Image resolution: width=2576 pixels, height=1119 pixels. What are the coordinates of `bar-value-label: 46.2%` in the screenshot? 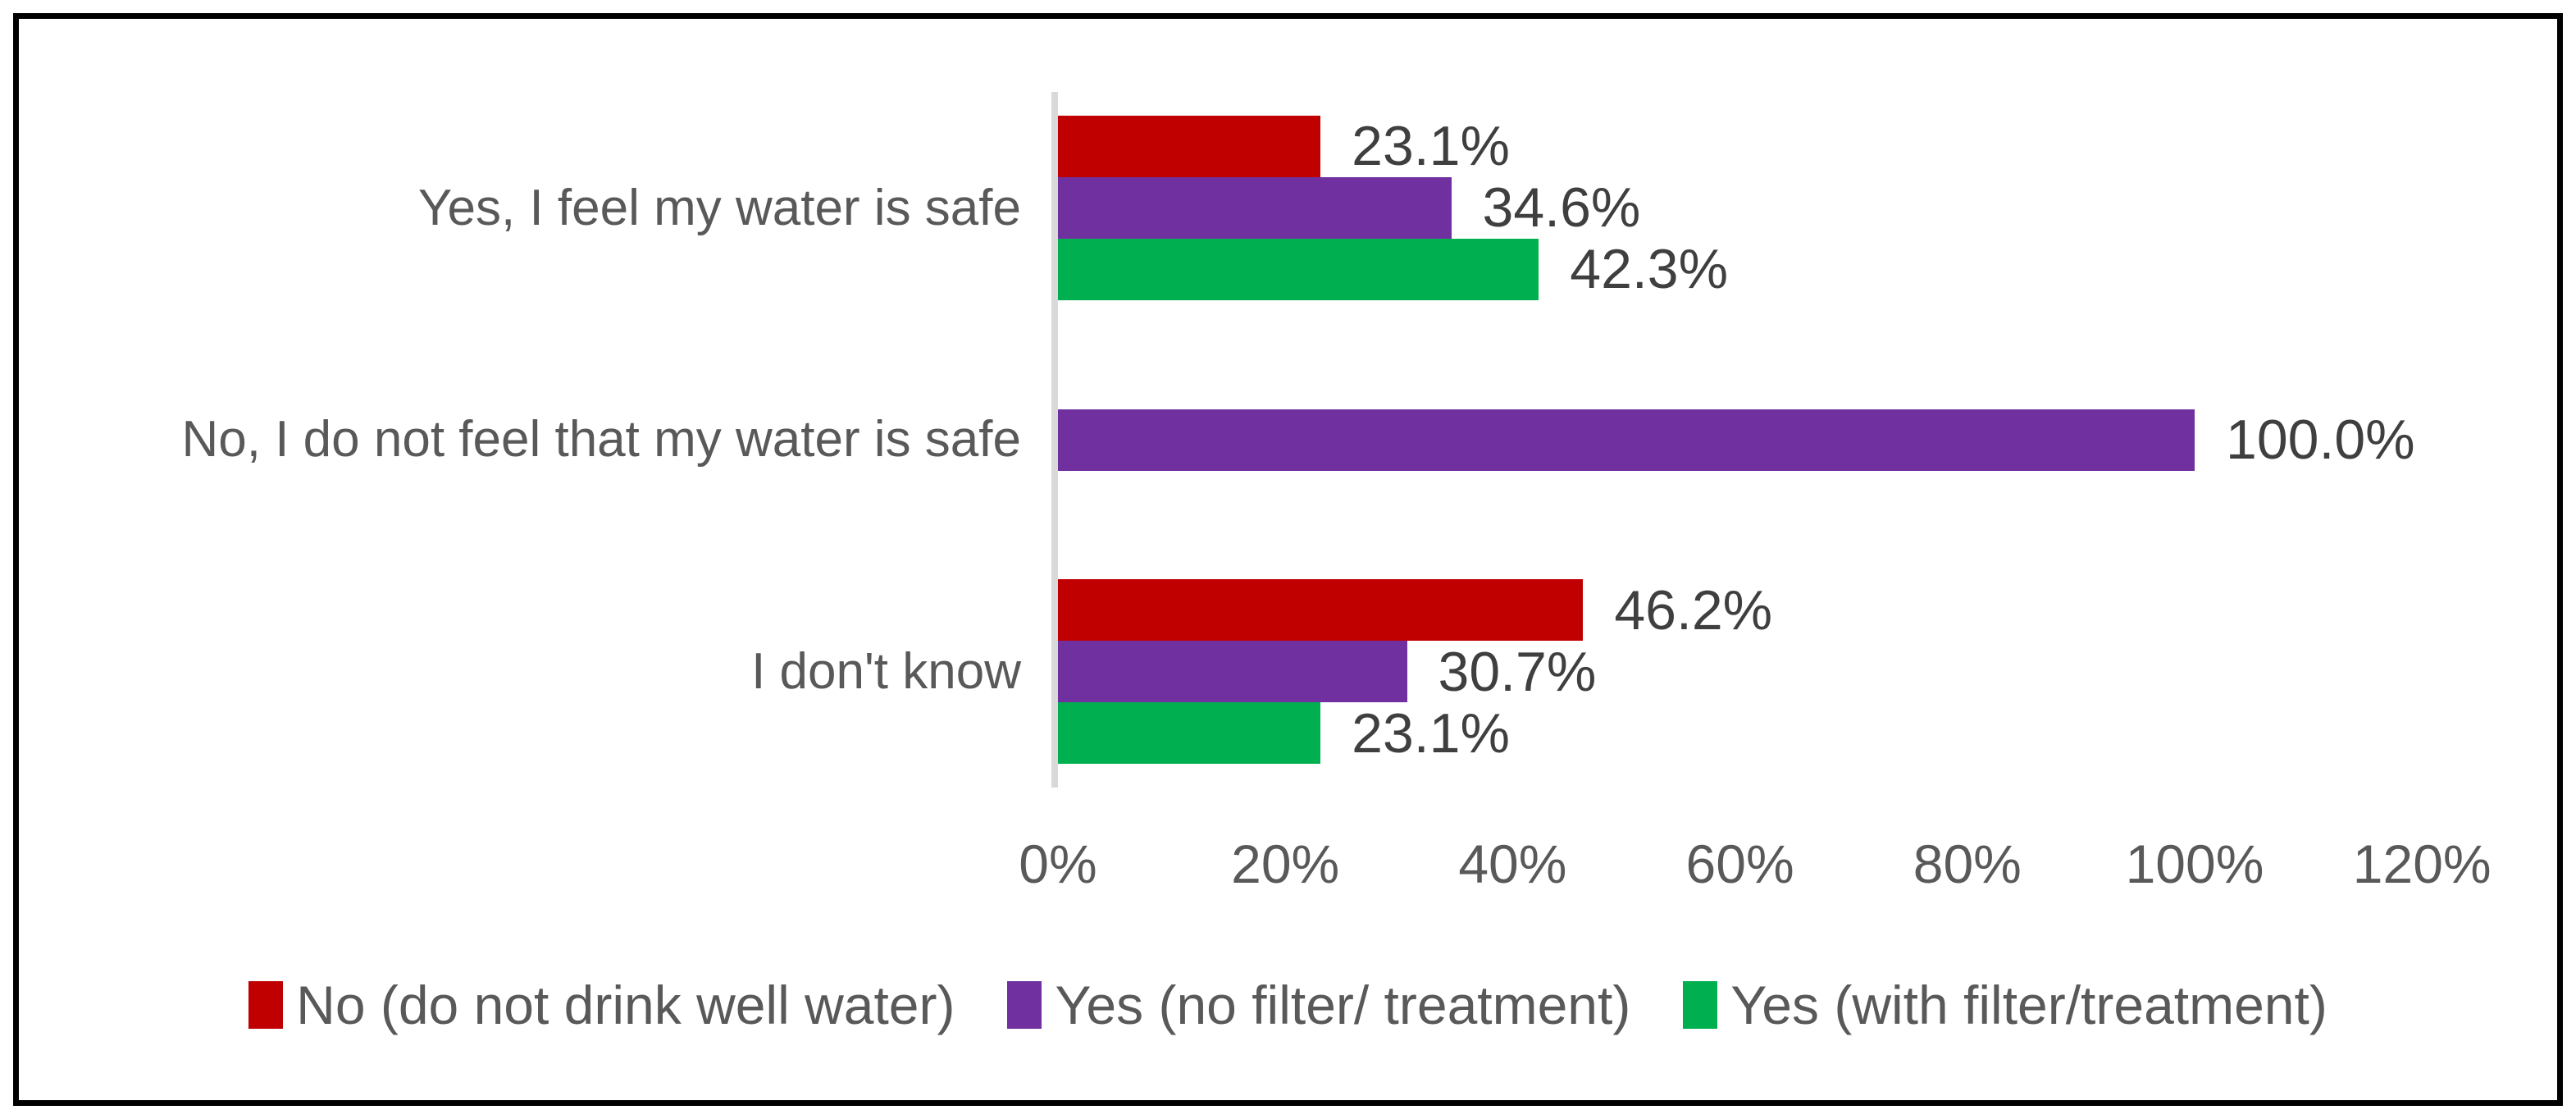 It's located at (1693, 610).